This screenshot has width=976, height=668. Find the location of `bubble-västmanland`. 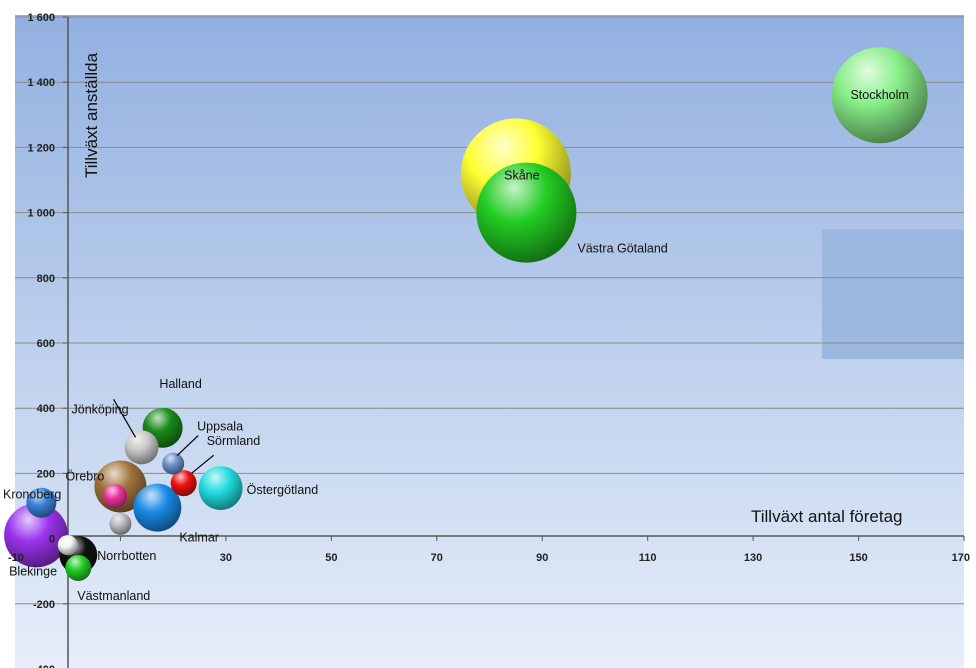

bubble-västmanland is located at coordinates (78, 567).